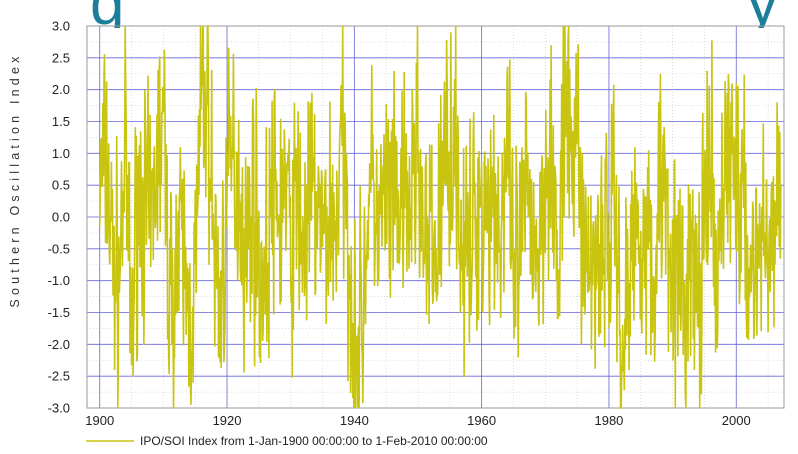 This screenshot has width=798, height=454. What do you see at coordinates (61, 57) in the screenshot?
I see `y-tick-label: 2.5` at bounding box center [61, 57].